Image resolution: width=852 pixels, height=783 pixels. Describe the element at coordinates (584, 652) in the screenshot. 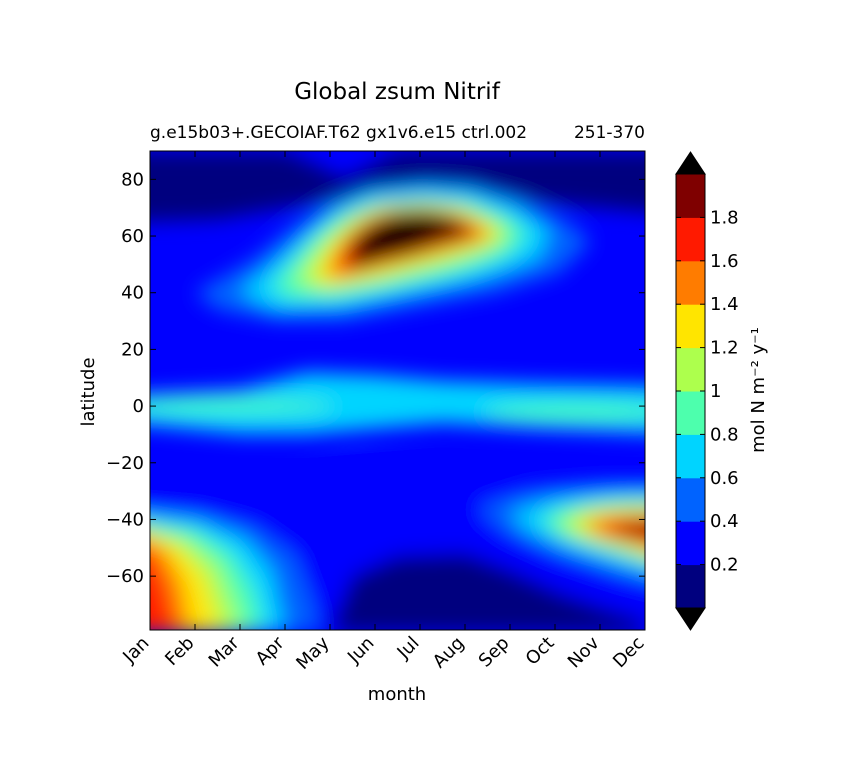

I see `x-tick-label: Nov` at that location.